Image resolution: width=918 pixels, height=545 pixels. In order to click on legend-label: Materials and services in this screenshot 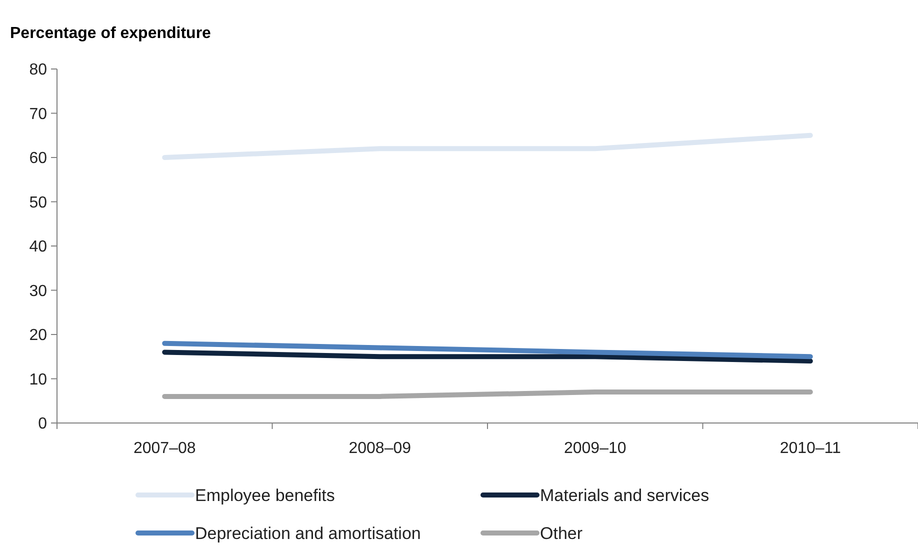, I will do `click(625, 495)`.